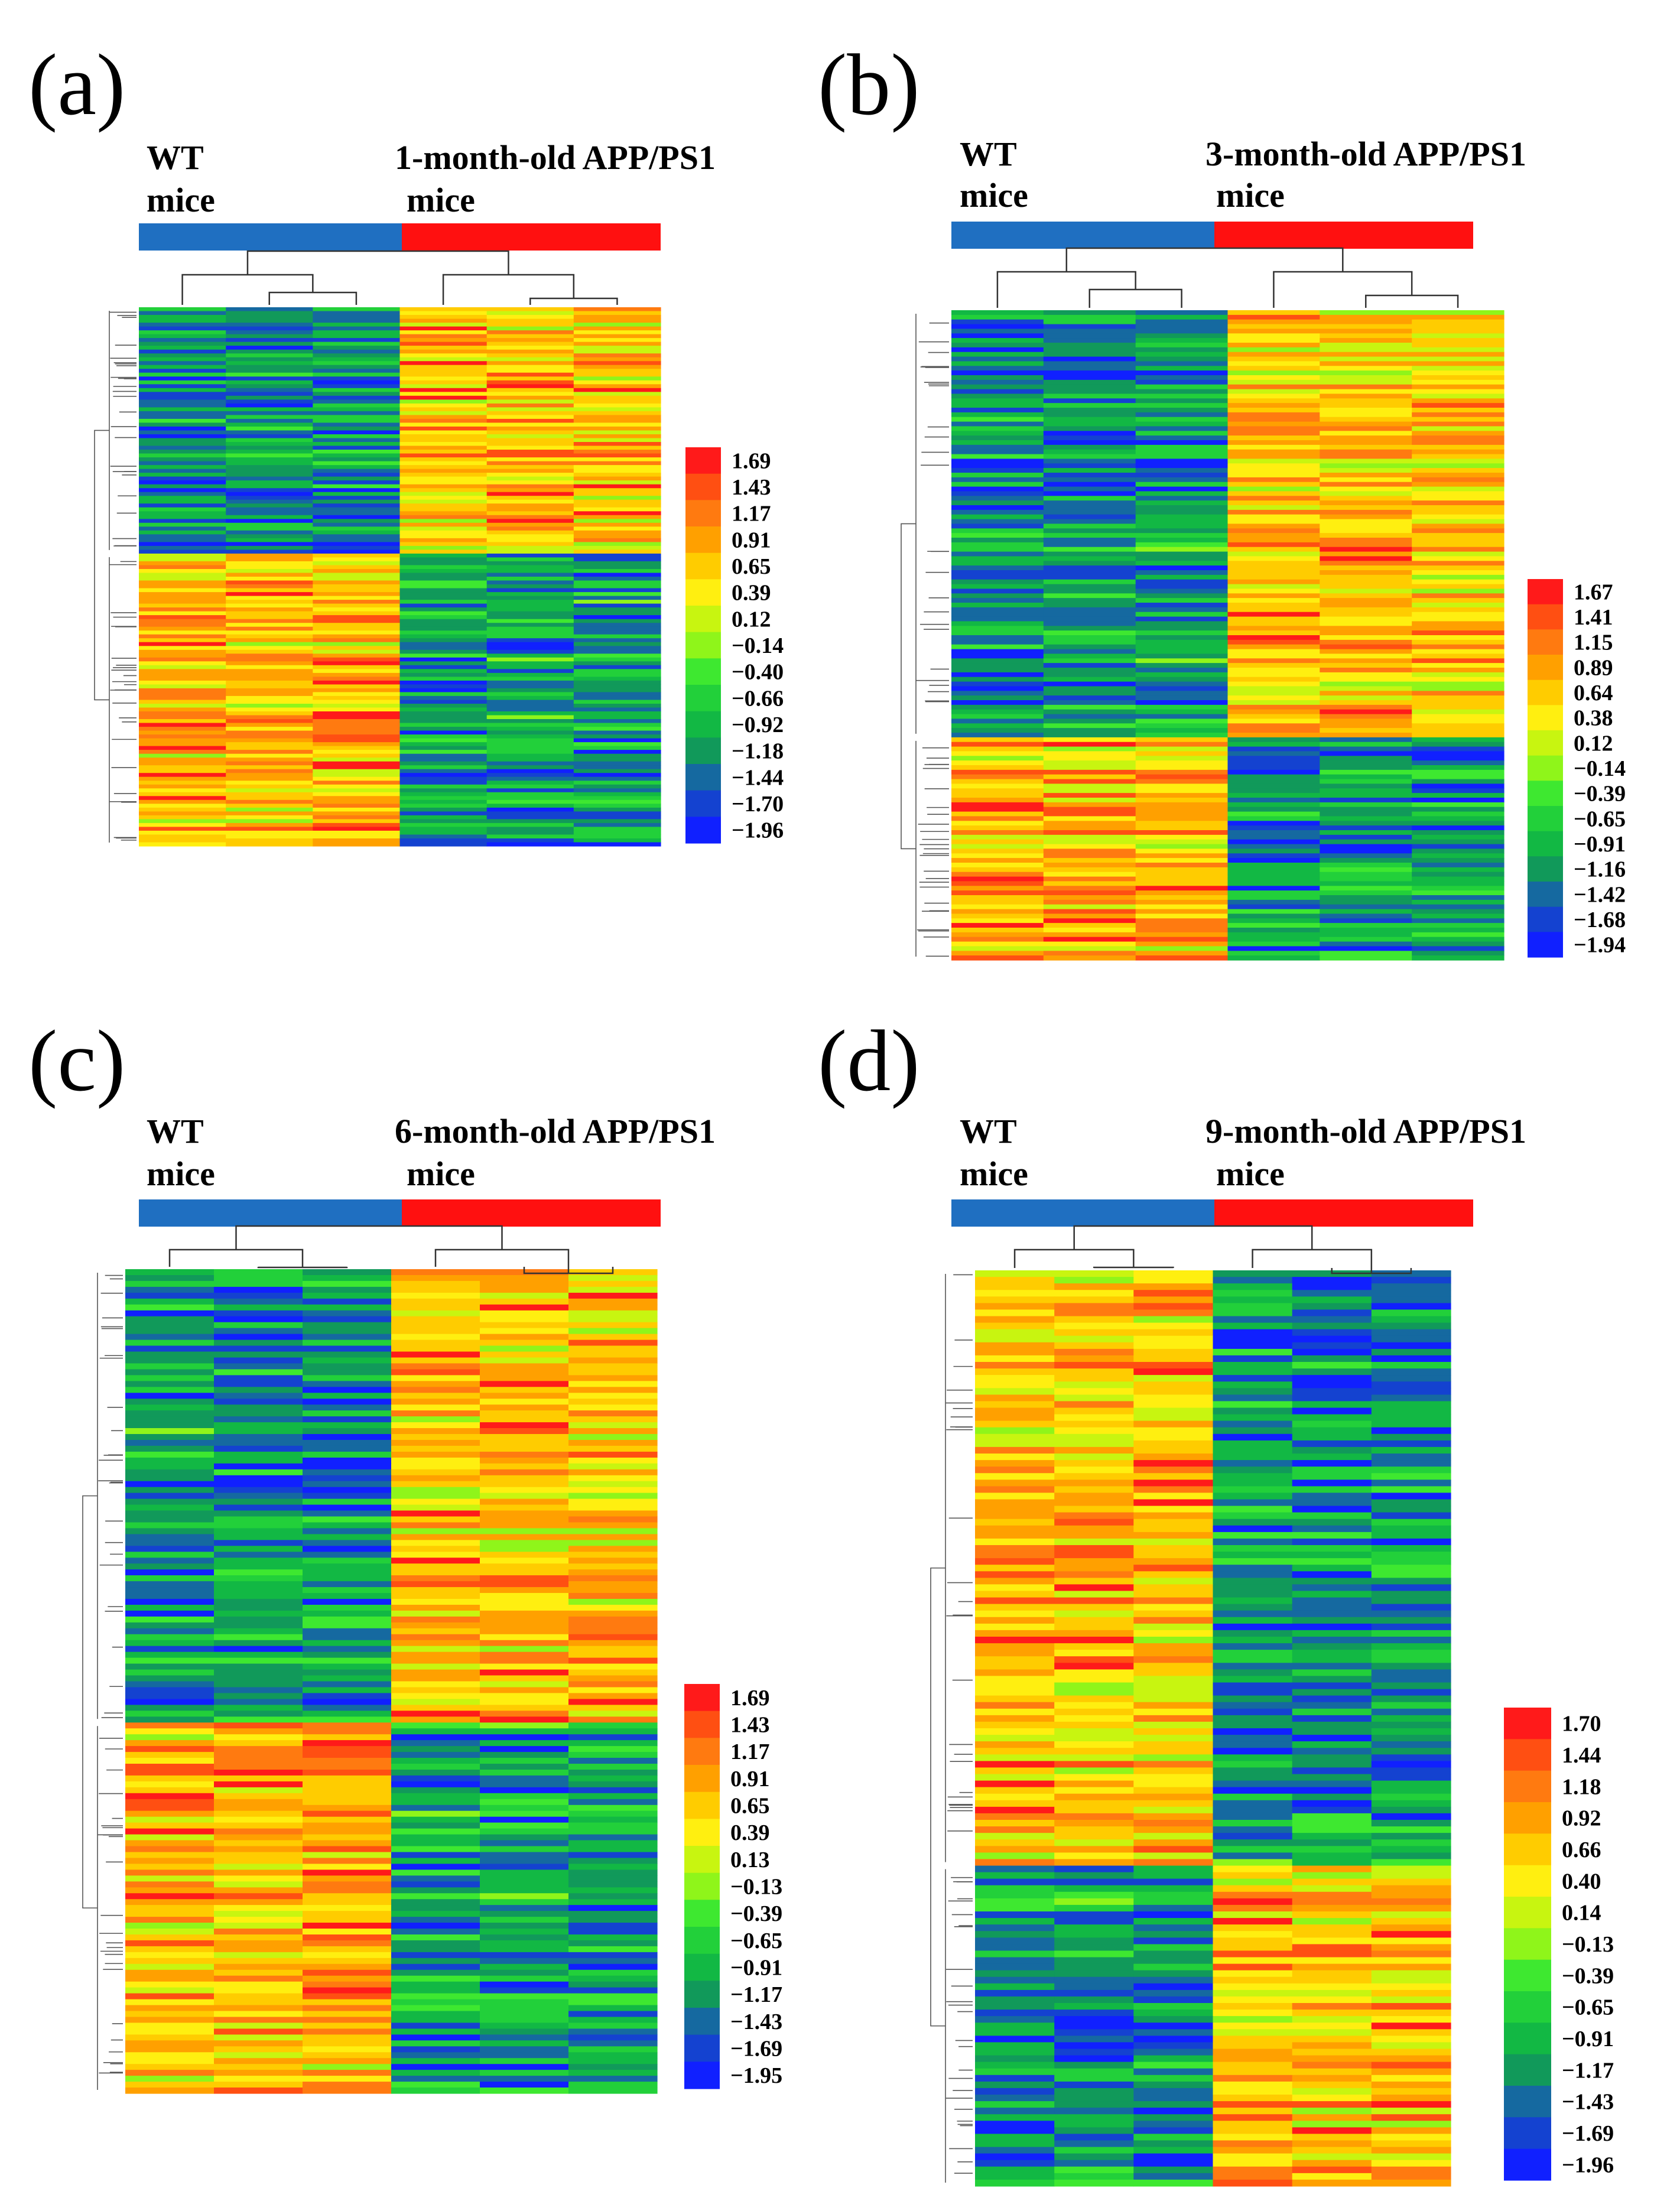  What do you see at coordinates (1593, 719) in the screenshot?
I see `legend-tick-label: 0.38` at bounding box center [1593, 719].